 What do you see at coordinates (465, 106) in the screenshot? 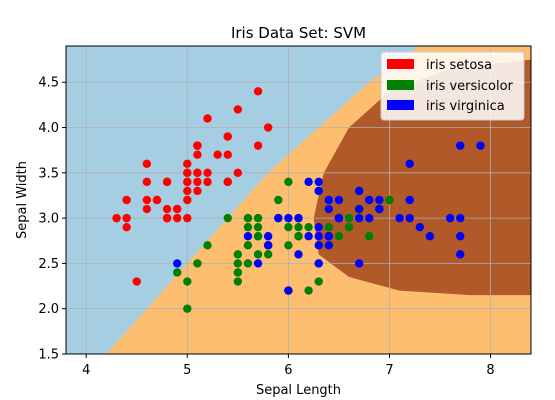
I see `legend-label-virginica: iris virginica` at bounding box center [465, 106].